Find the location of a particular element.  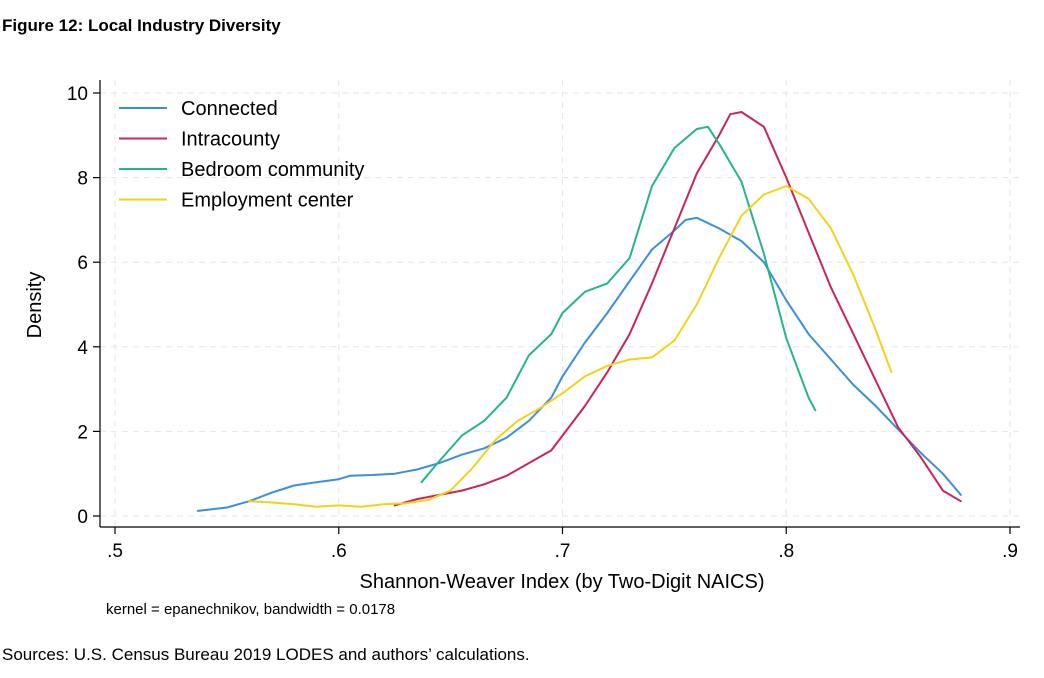

legend-label-intracounty: Intracounty is located at coordinates (230, 140).